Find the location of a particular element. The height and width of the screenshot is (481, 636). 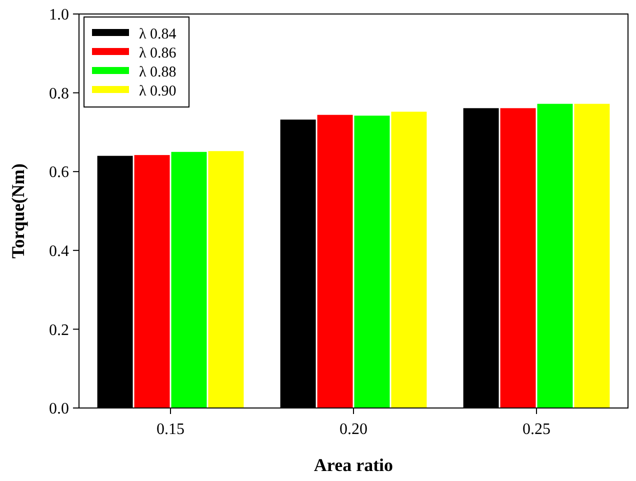

legend-label: λ 0.90 is located at coordinates (157, 91).